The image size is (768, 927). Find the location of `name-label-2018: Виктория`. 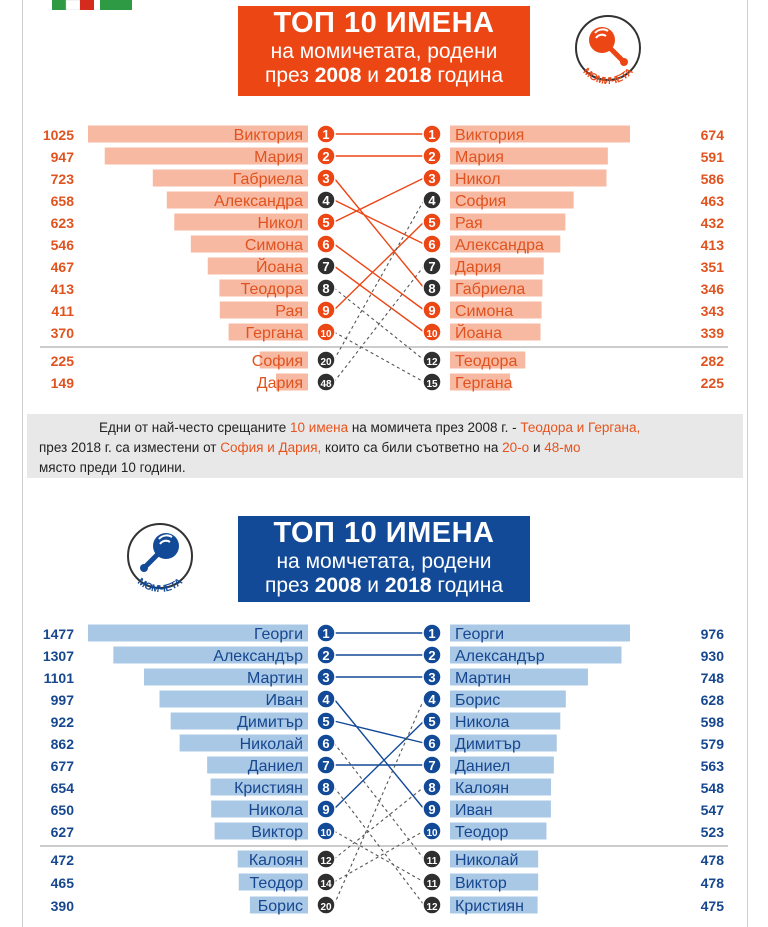

name-label-2018: Виктория is located at coordinates (489, 135).